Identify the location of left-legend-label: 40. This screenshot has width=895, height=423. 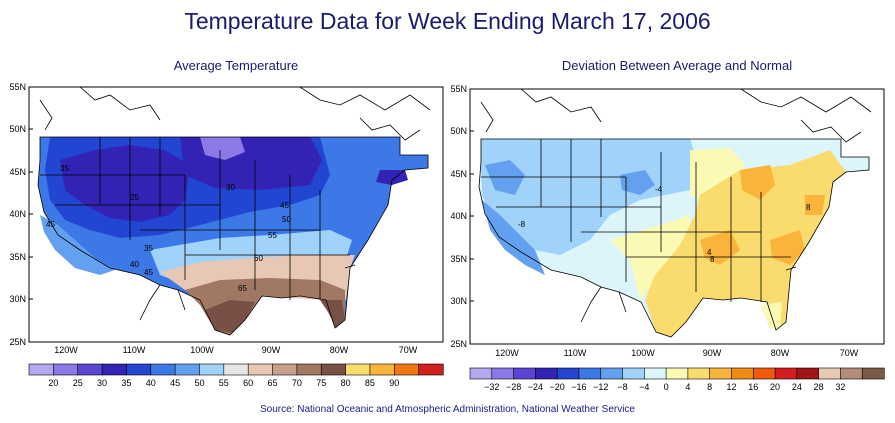
(151, 383).